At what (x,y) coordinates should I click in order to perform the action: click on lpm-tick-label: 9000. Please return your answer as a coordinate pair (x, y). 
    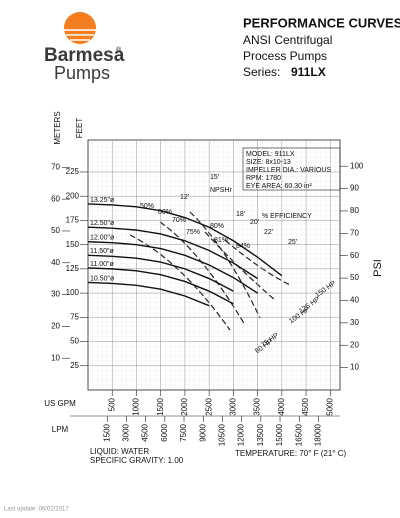
    Looking at the image, I should click on (202, 432).